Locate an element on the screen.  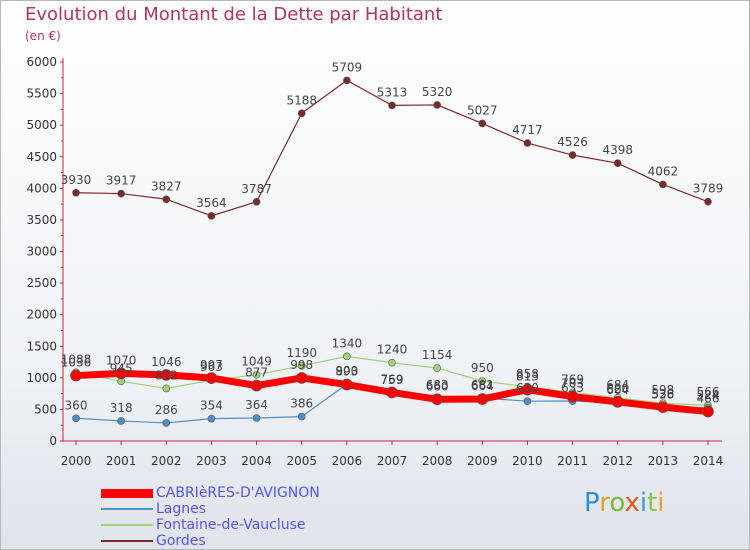
x-tick-label-2011: 2011 is located at coordinates (572, 461).